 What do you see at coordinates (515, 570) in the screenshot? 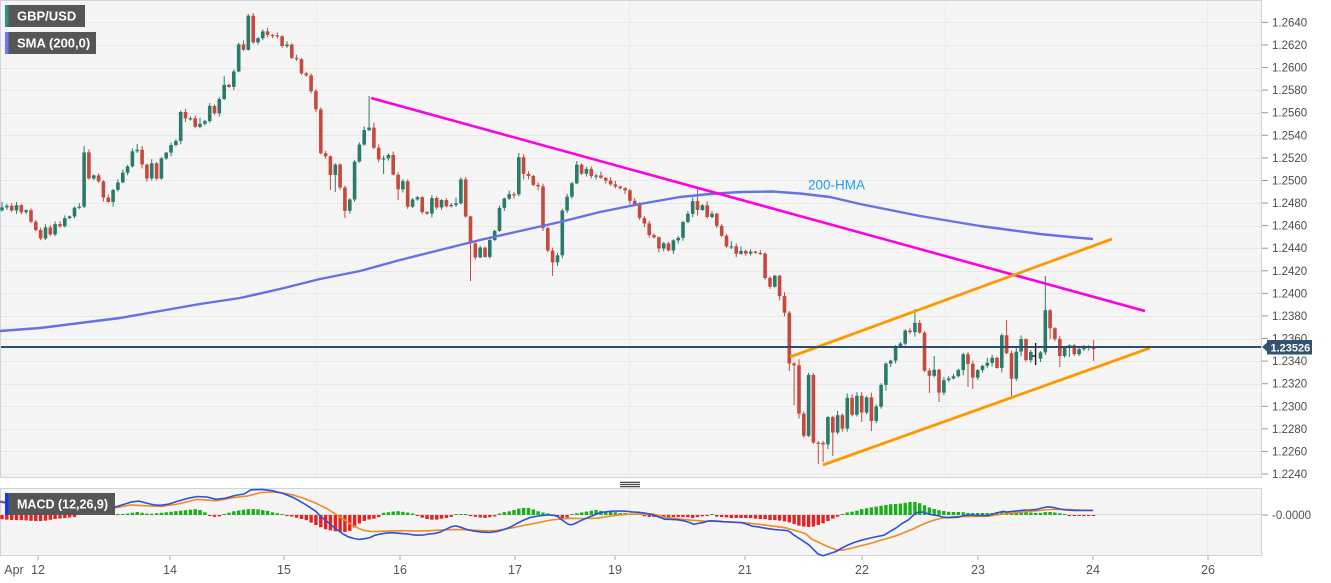
I see `svg-text: 17` at bounding box center [515, 570].